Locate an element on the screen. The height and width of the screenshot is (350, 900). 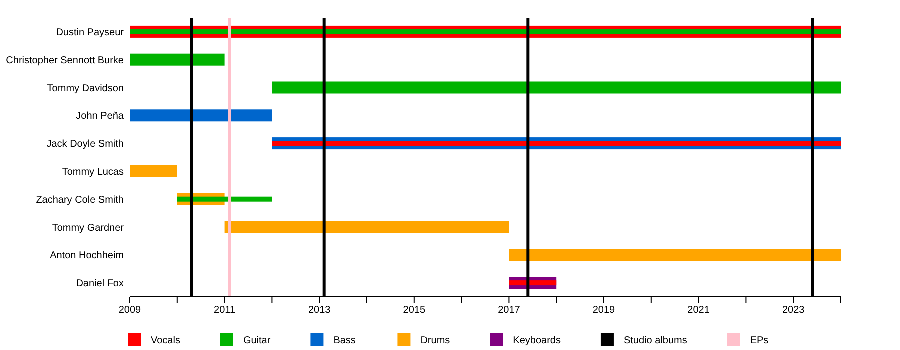
x-tick-label: 2015 is located at coordinates (414, 310).